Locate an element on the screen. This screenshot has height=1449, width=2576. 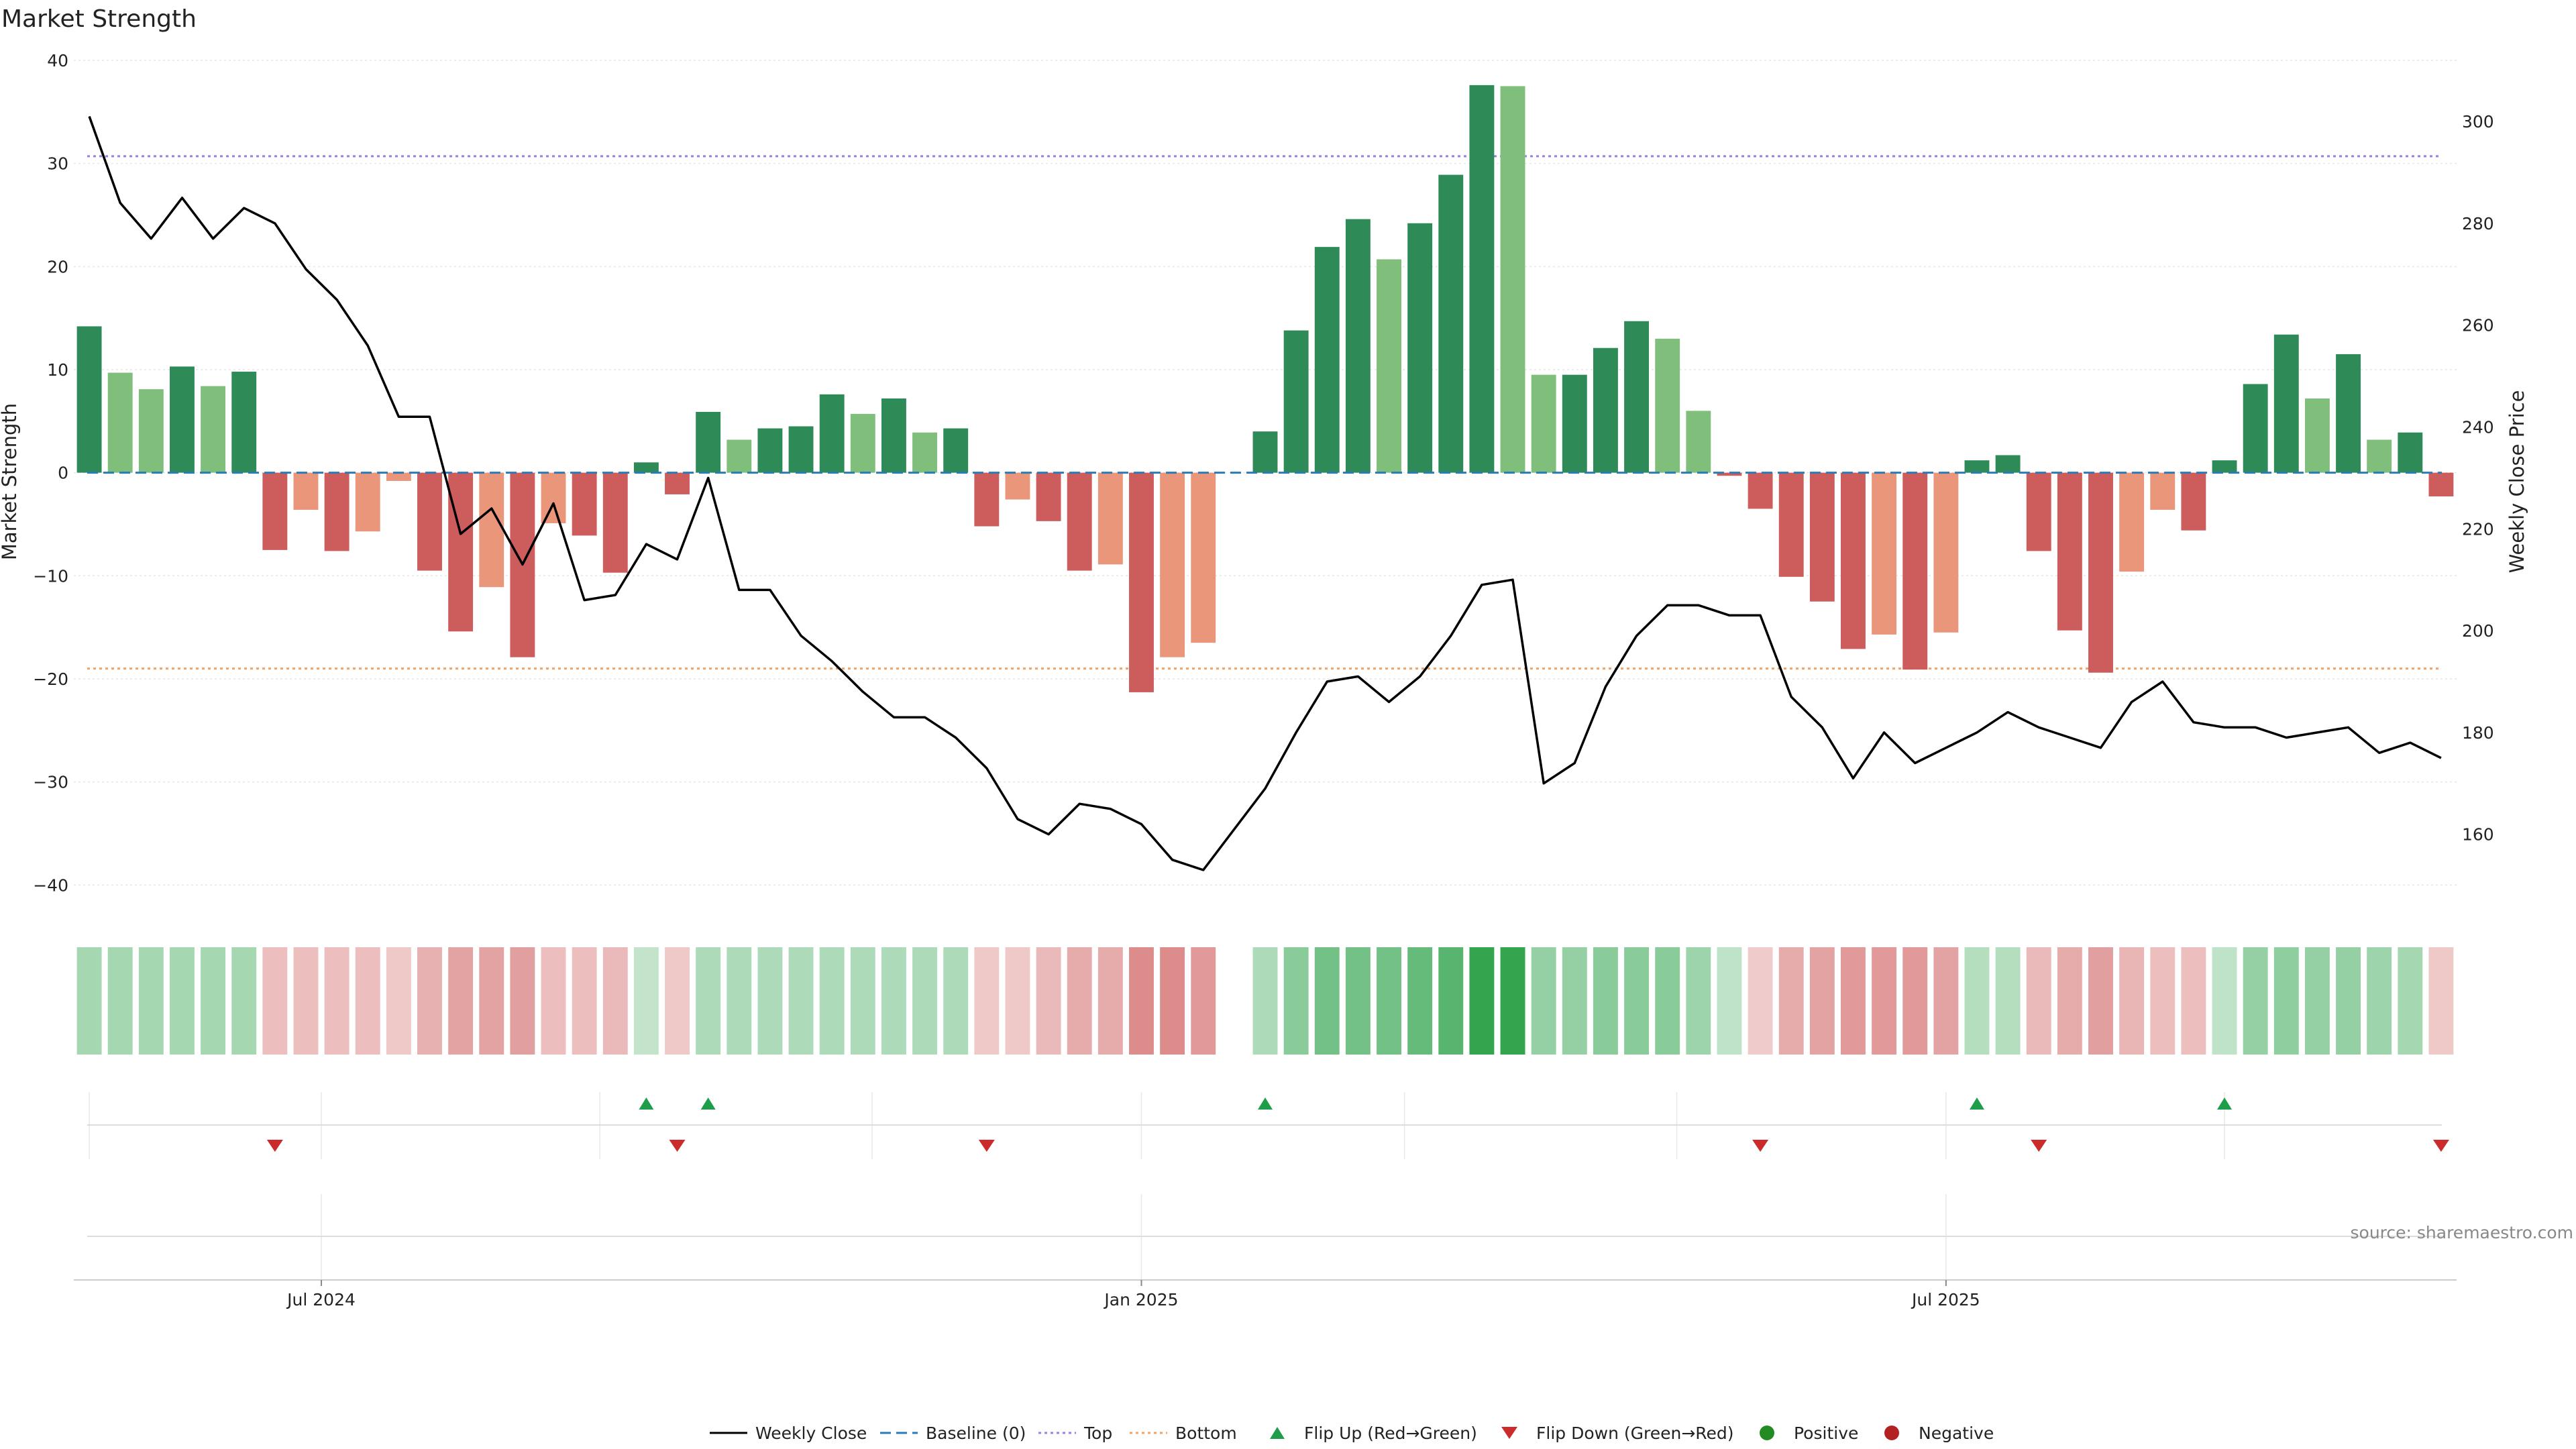
x-tick-label-0: Jul 2024 is located at coordinates (321, 1299).